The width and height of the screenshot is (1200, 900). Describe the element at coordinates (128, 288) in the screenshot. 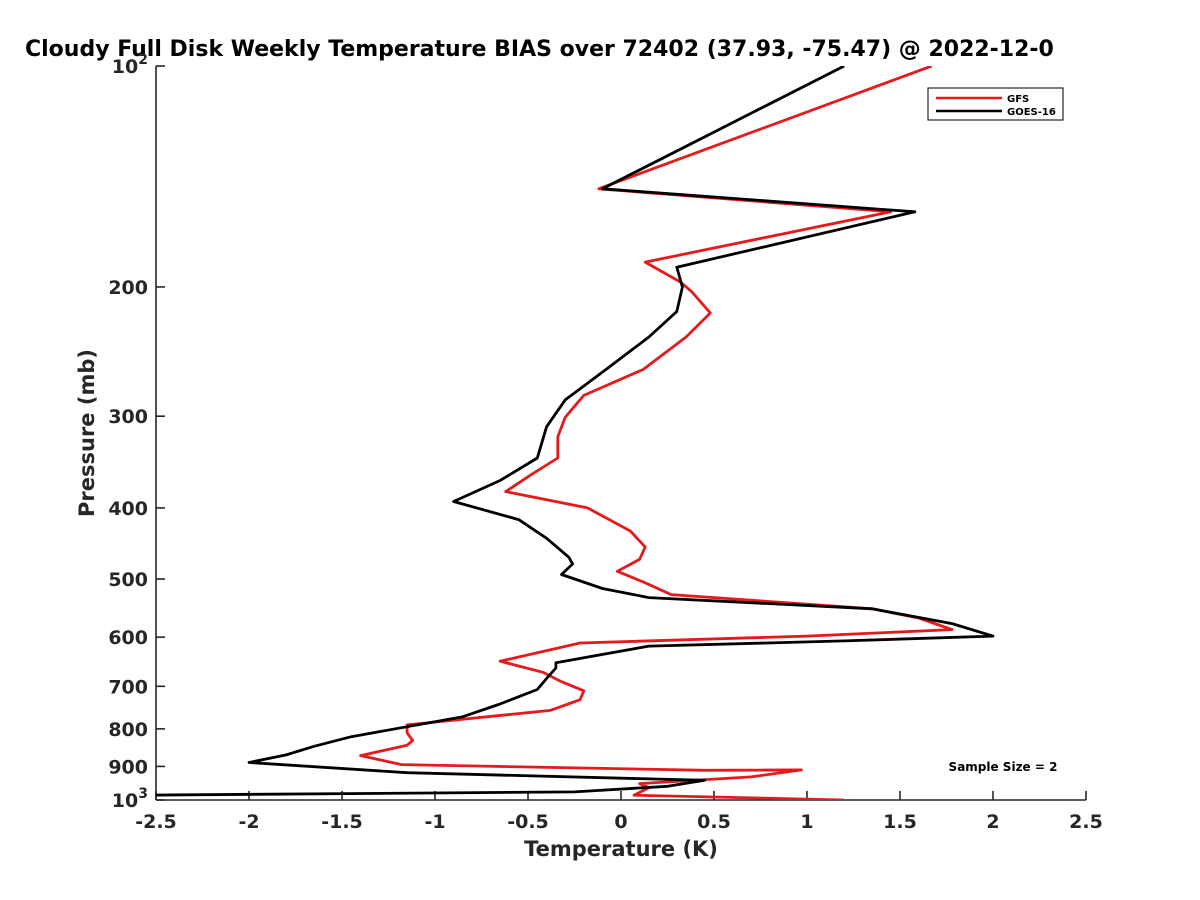

I see `y-tick-label: 200` at that location.